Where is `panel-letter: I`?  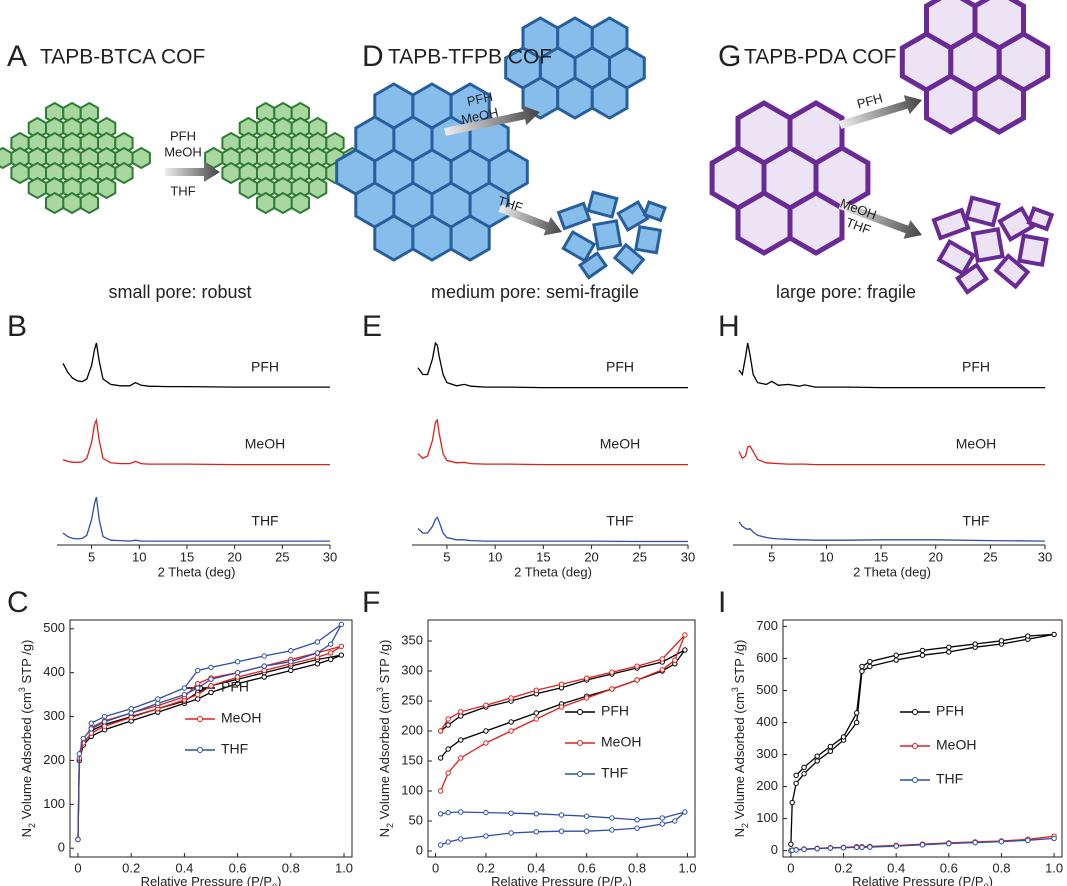
panel-letter: I is located at coordinates (722, 602).